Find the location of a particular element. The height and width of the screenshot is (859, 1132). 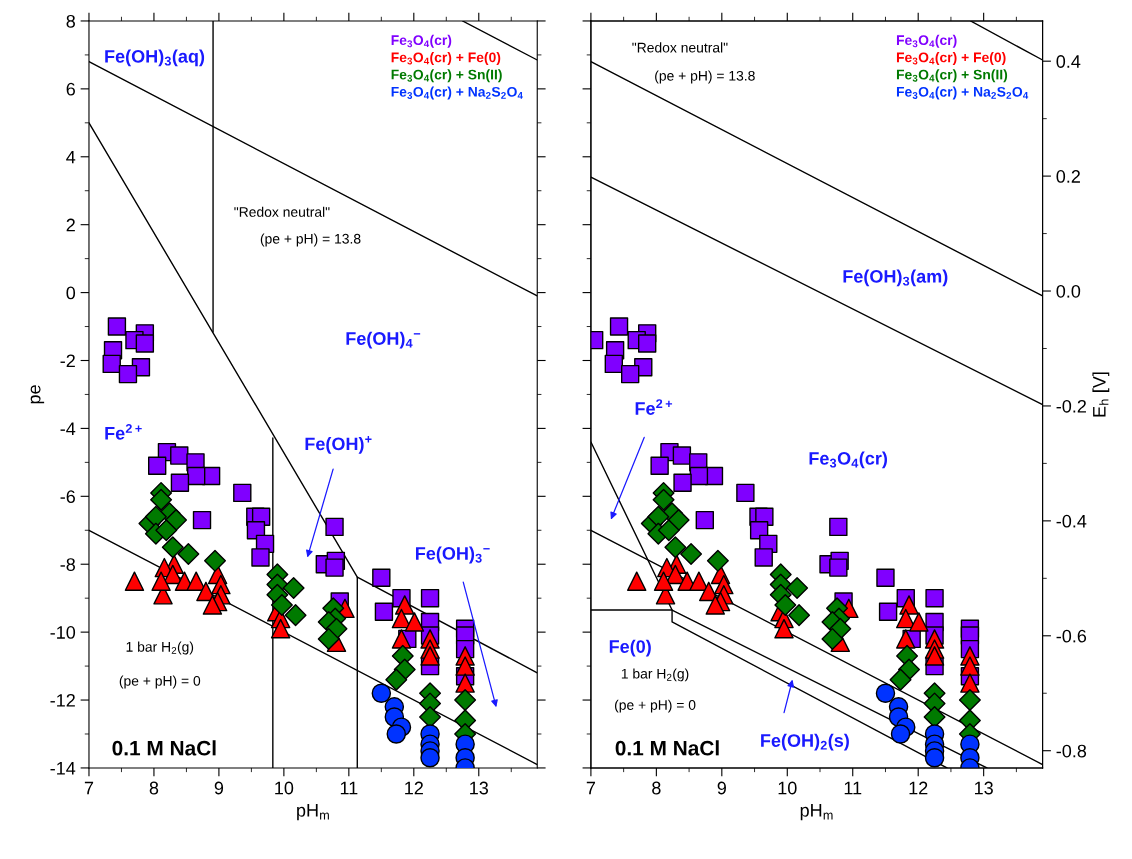

annotation: Fe$_{3}$O$_{4}$(cr) is located at coordinates (848, 460).